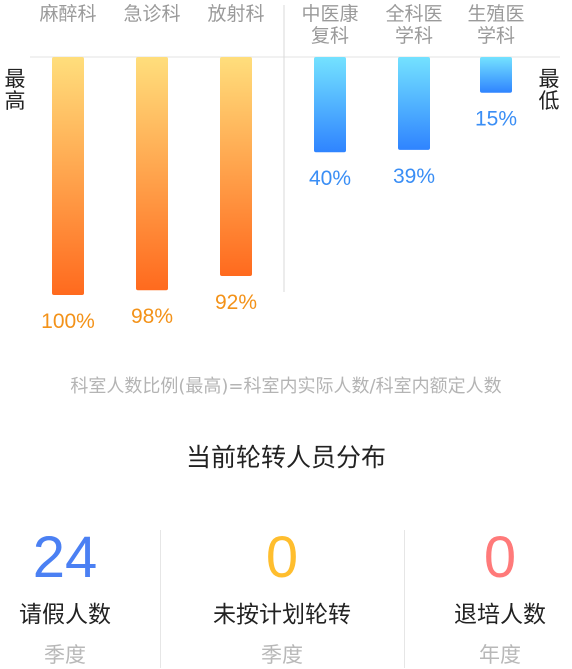  I want to click on category-label: 放射科, so click(235, 14).